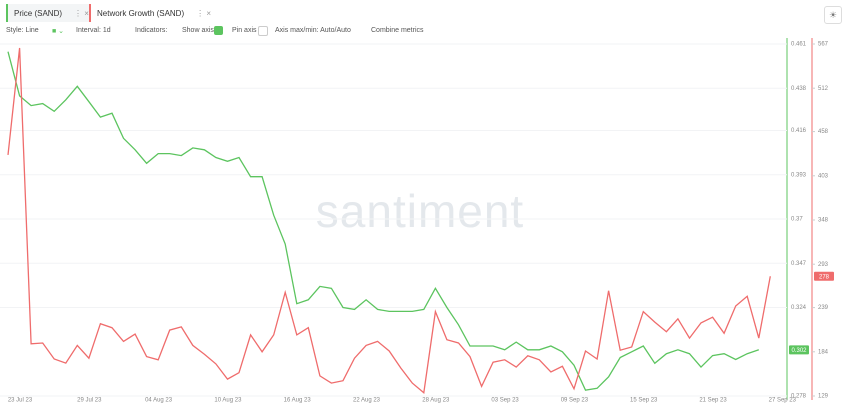 This screenshot has width=850, height=410. What do you see at coordinates (151, 30) in the screenshot?
I see `indicators-select: Indicators:` at bounding box center [151, 30].